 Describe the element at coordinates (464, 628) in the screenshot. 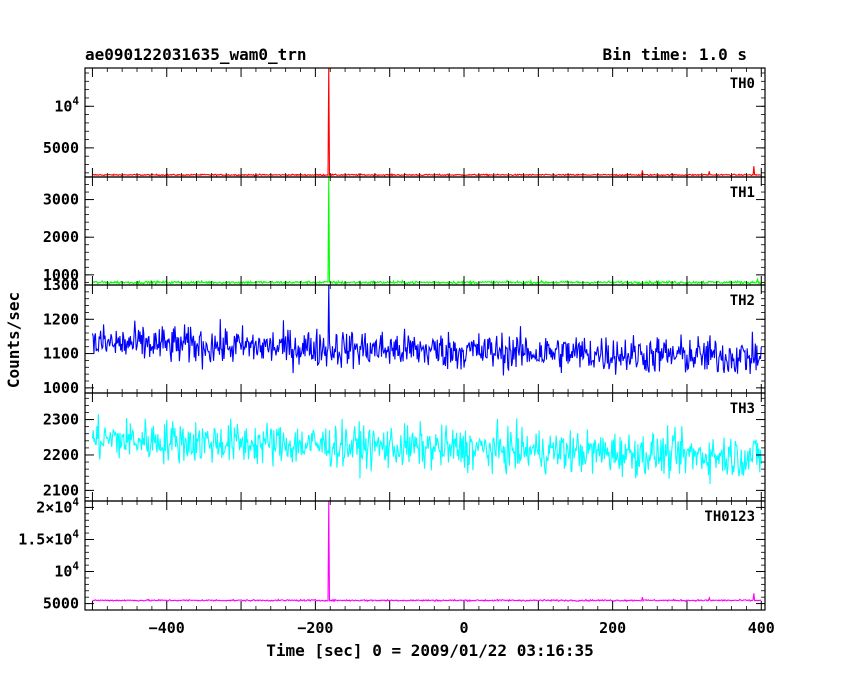

I see `x-tick-label: 0` at that location.